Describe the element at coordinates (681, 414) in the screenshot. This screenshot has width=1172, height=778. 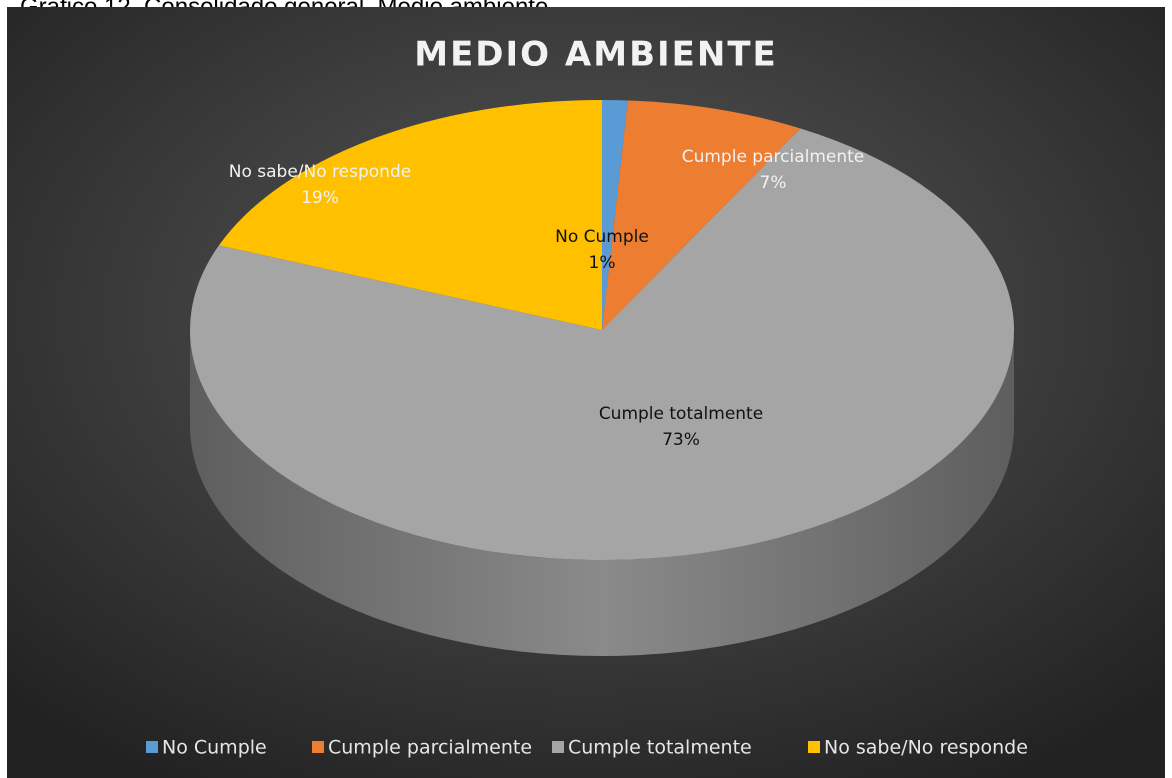
I see `data-label-name: Cumple totalmente` at that location.